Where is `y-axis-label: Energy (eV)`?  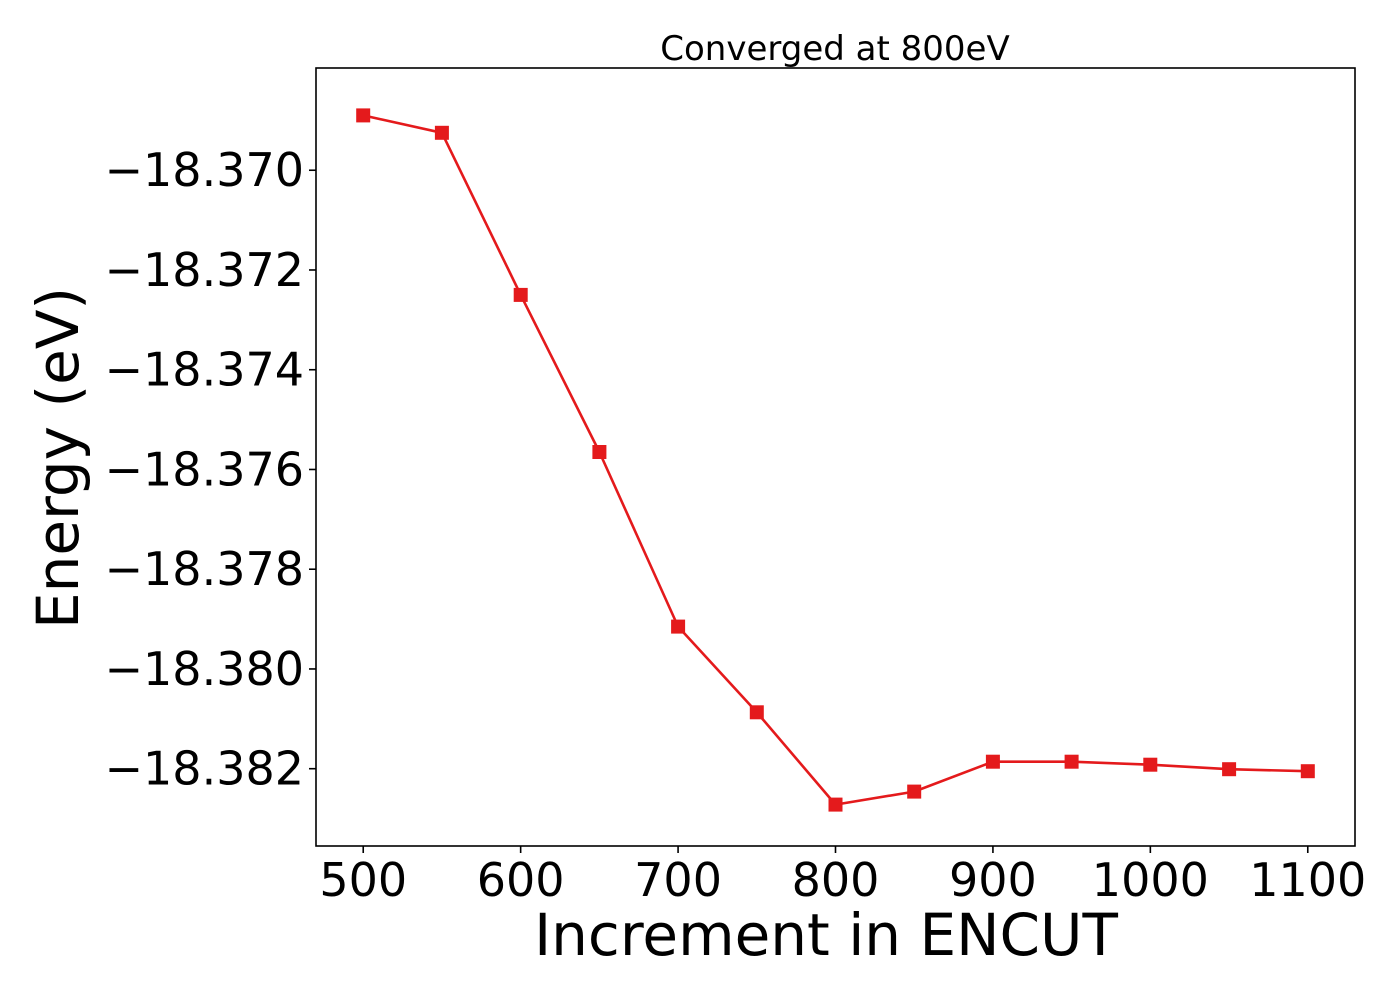 y-axis-label: Energy (eV) is located at coordinates (58, 458).